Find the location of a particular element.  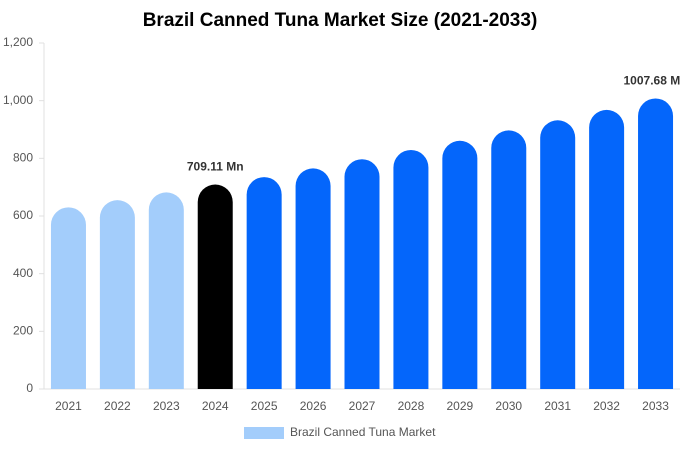

x-tick-label: 2027 is located at coordinates (362, 406).